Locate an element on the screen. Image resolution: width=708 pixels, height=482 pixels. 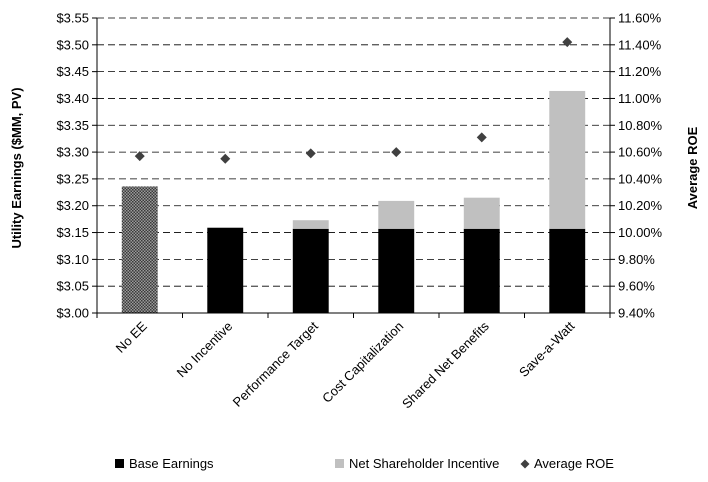
legend-label: Net Shareholder Incentive is located at coordinates (424, 463).